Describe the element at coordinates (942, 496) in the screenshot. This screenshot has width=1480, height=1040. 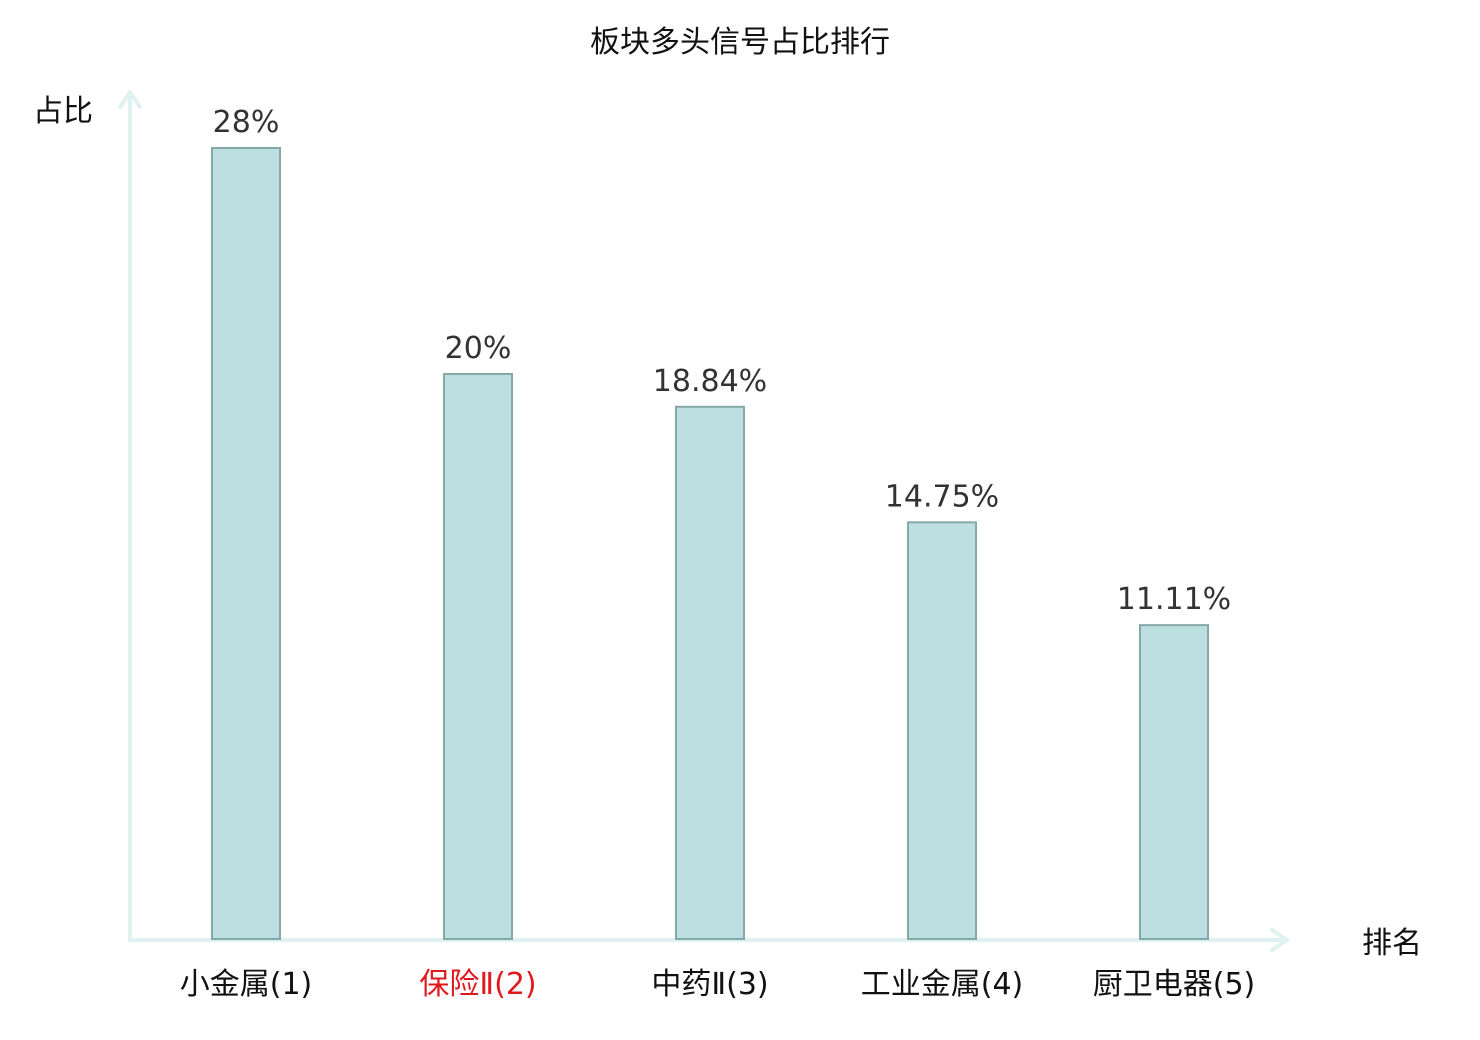
I see `value-label-4: 14.75%` at that location.